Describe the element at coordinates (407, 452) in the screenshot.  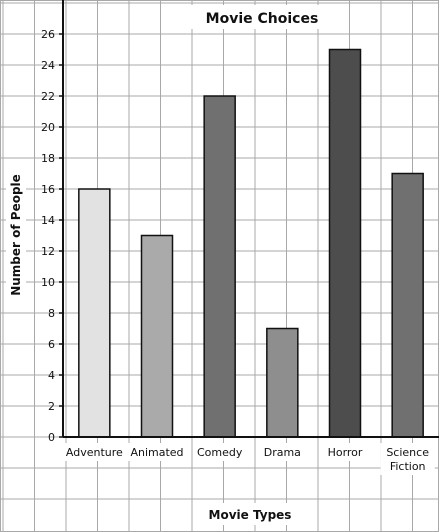
I see `x-category-label-5-0: Science` at that location.